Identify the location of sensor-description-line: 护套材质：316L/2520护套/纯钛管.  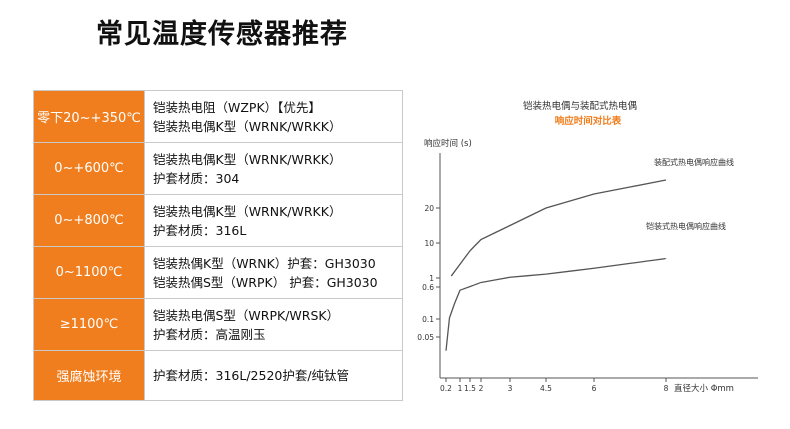
(251, 375).